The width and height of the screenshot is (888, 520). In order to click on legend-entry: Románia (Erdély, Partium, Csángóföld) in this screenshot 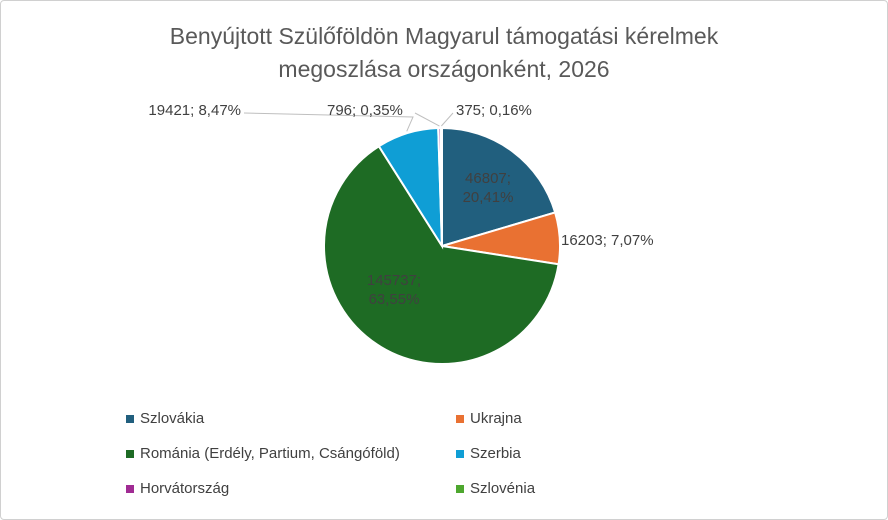, I will do `click(263, 453)`.